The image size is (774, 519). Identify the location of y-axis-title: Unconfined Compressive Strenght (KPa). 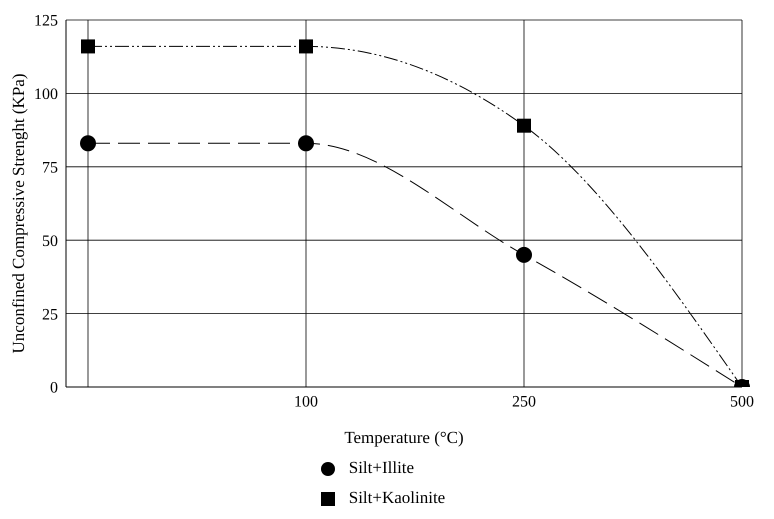
(18, 214).